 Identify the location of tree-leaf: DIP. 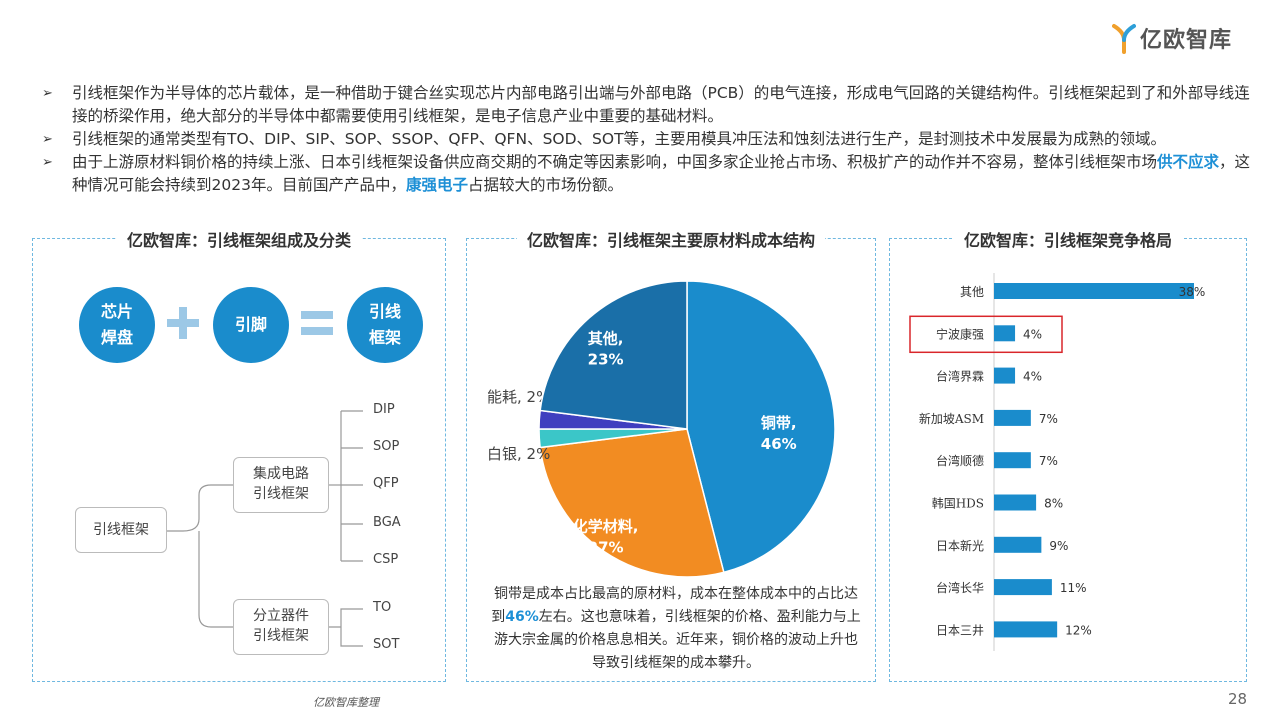
(384, 409).